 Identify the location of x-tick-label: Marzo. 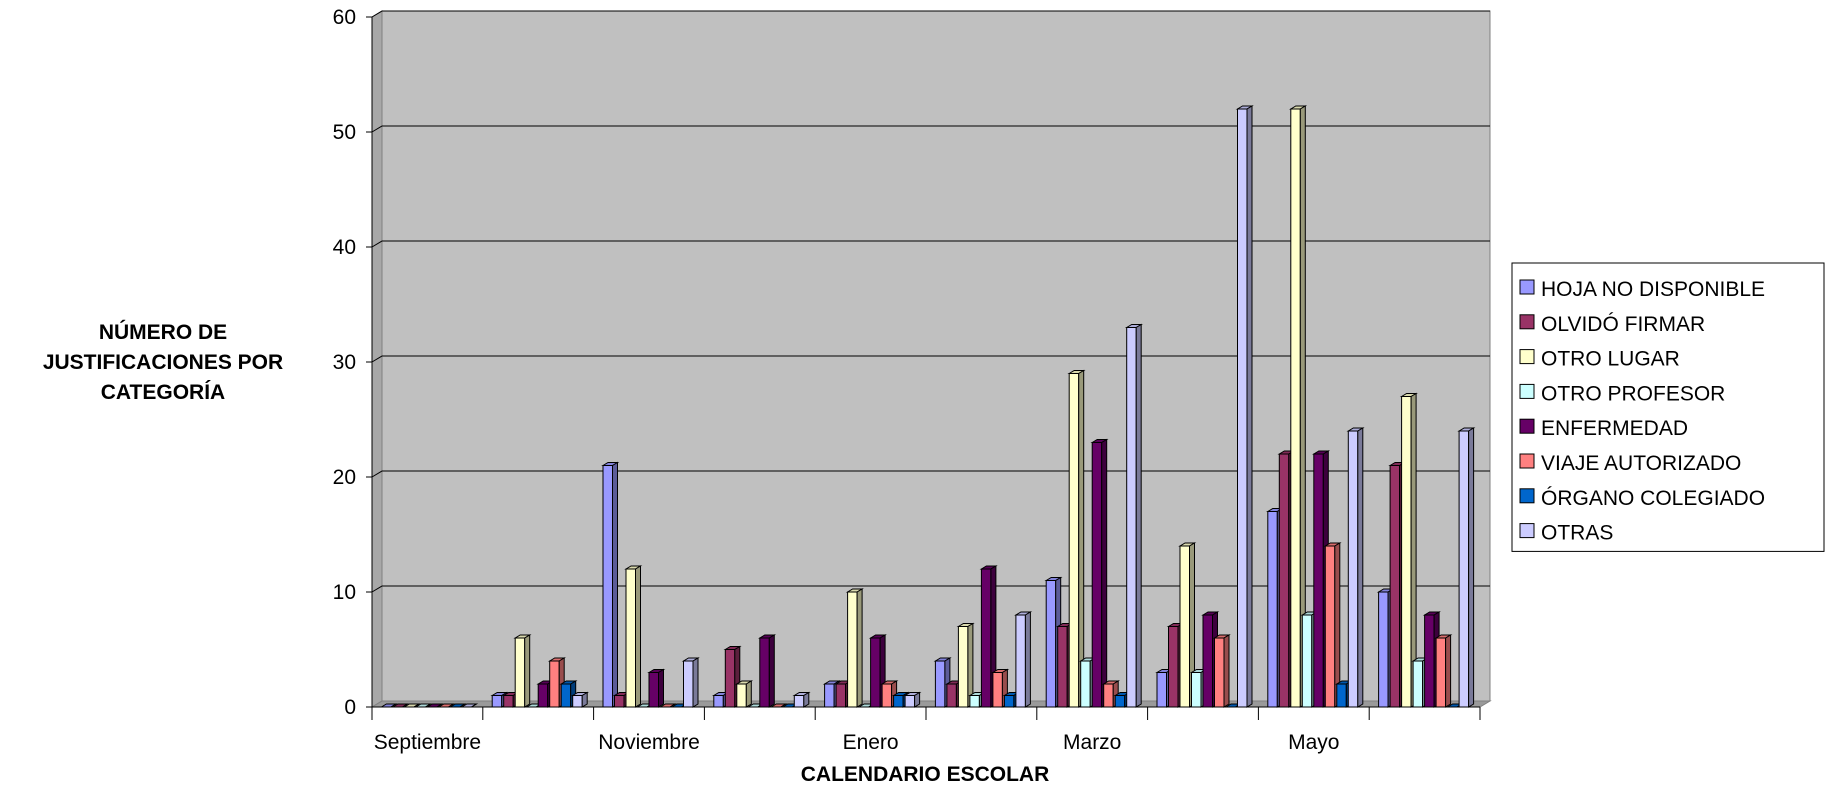
(1092, 742).